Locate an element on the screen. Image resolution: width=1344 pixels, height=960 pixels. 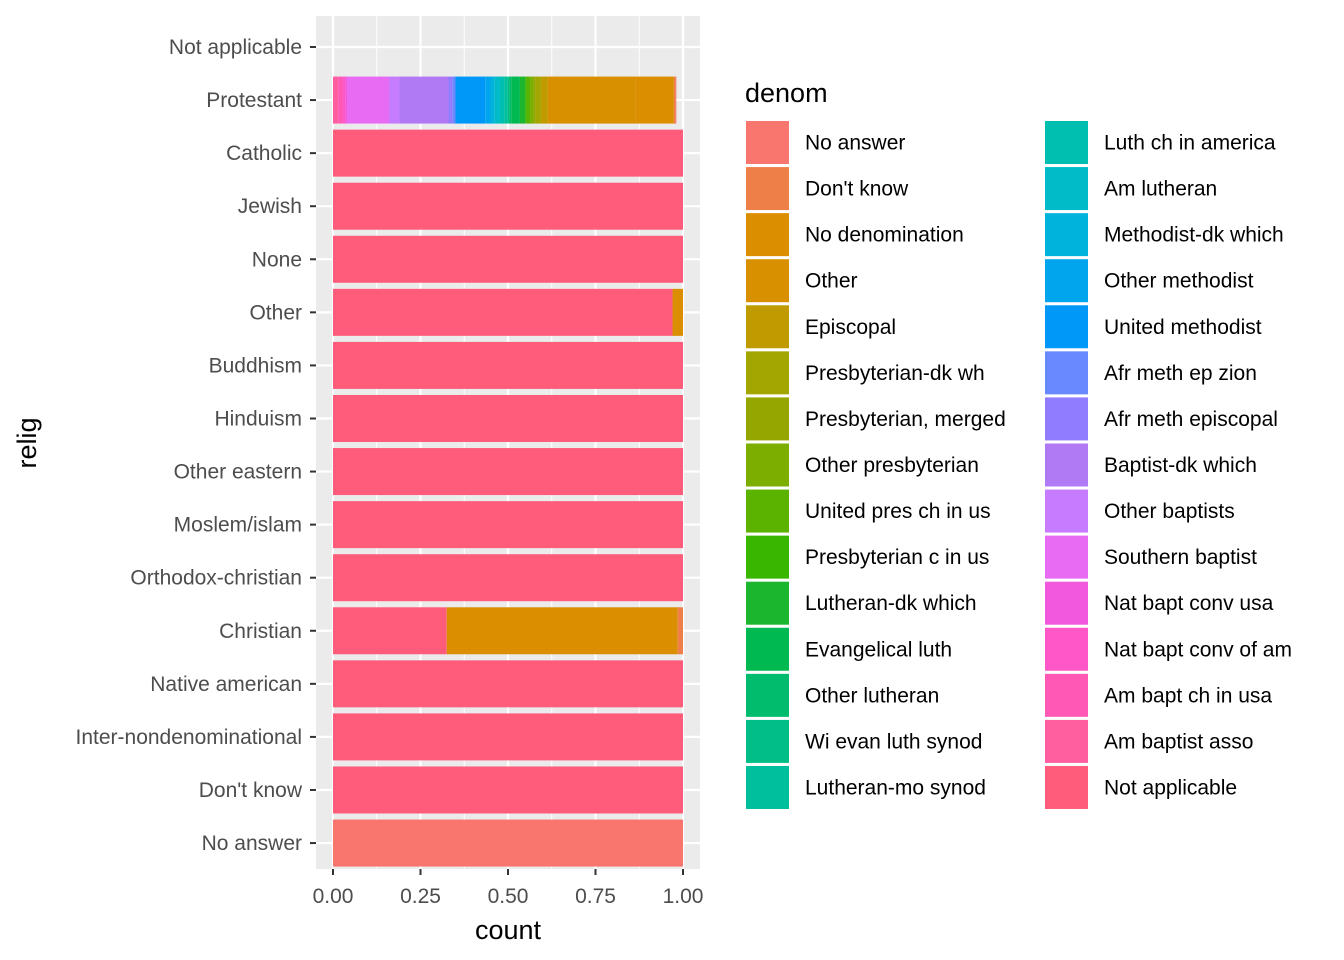
legend-label: Other presbyterian is located at coordinates (892, 465).